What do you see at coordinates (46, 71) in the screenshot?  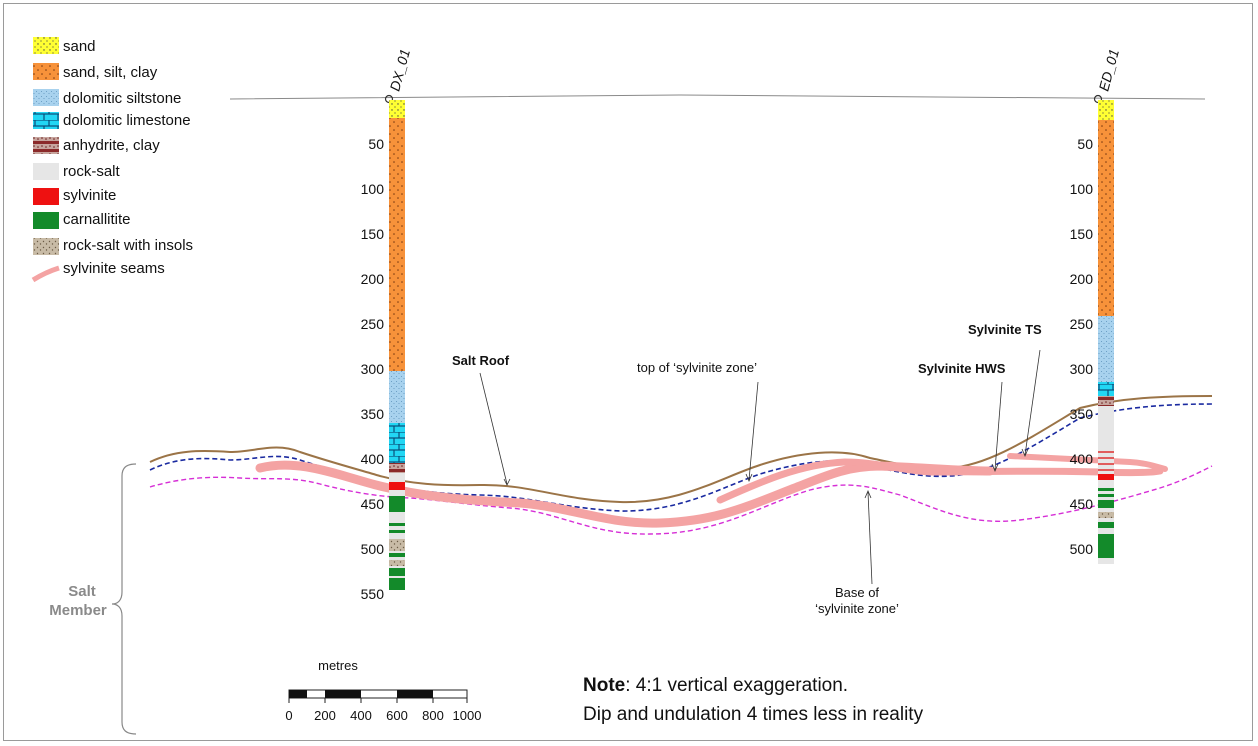 I see `legend-swatch-sand-silt-clay` at bounding box center [46, 71].